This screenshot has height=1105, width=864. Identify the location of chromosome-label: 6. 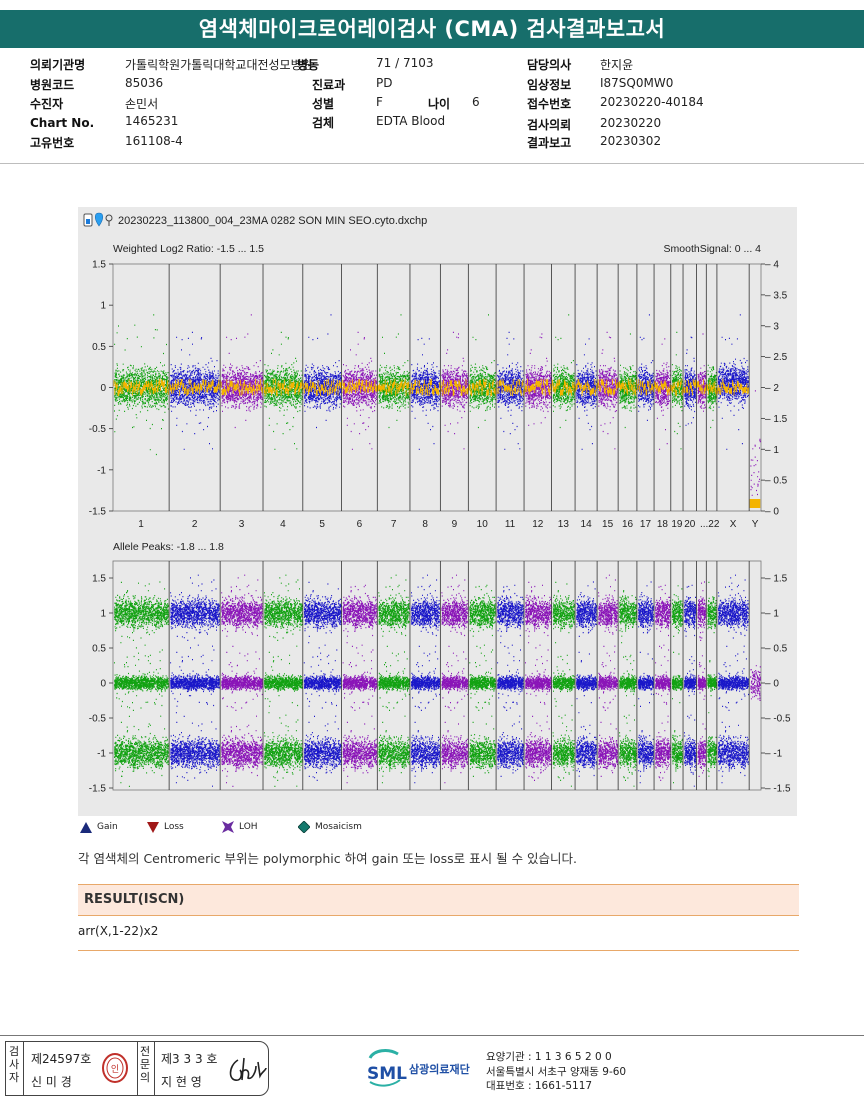
(360, 524).